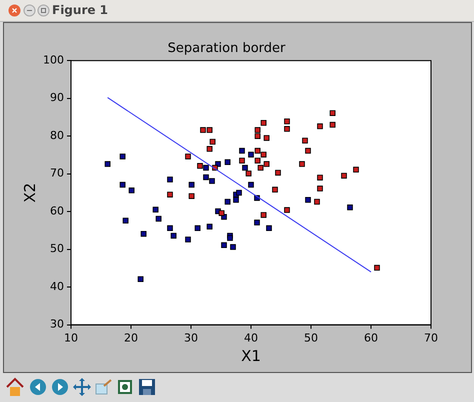 This screenshot has width=474, height=402. Describe the element at coordinates (251, 337) in the screenshot. I see `x-tick-label: 40` at that location.